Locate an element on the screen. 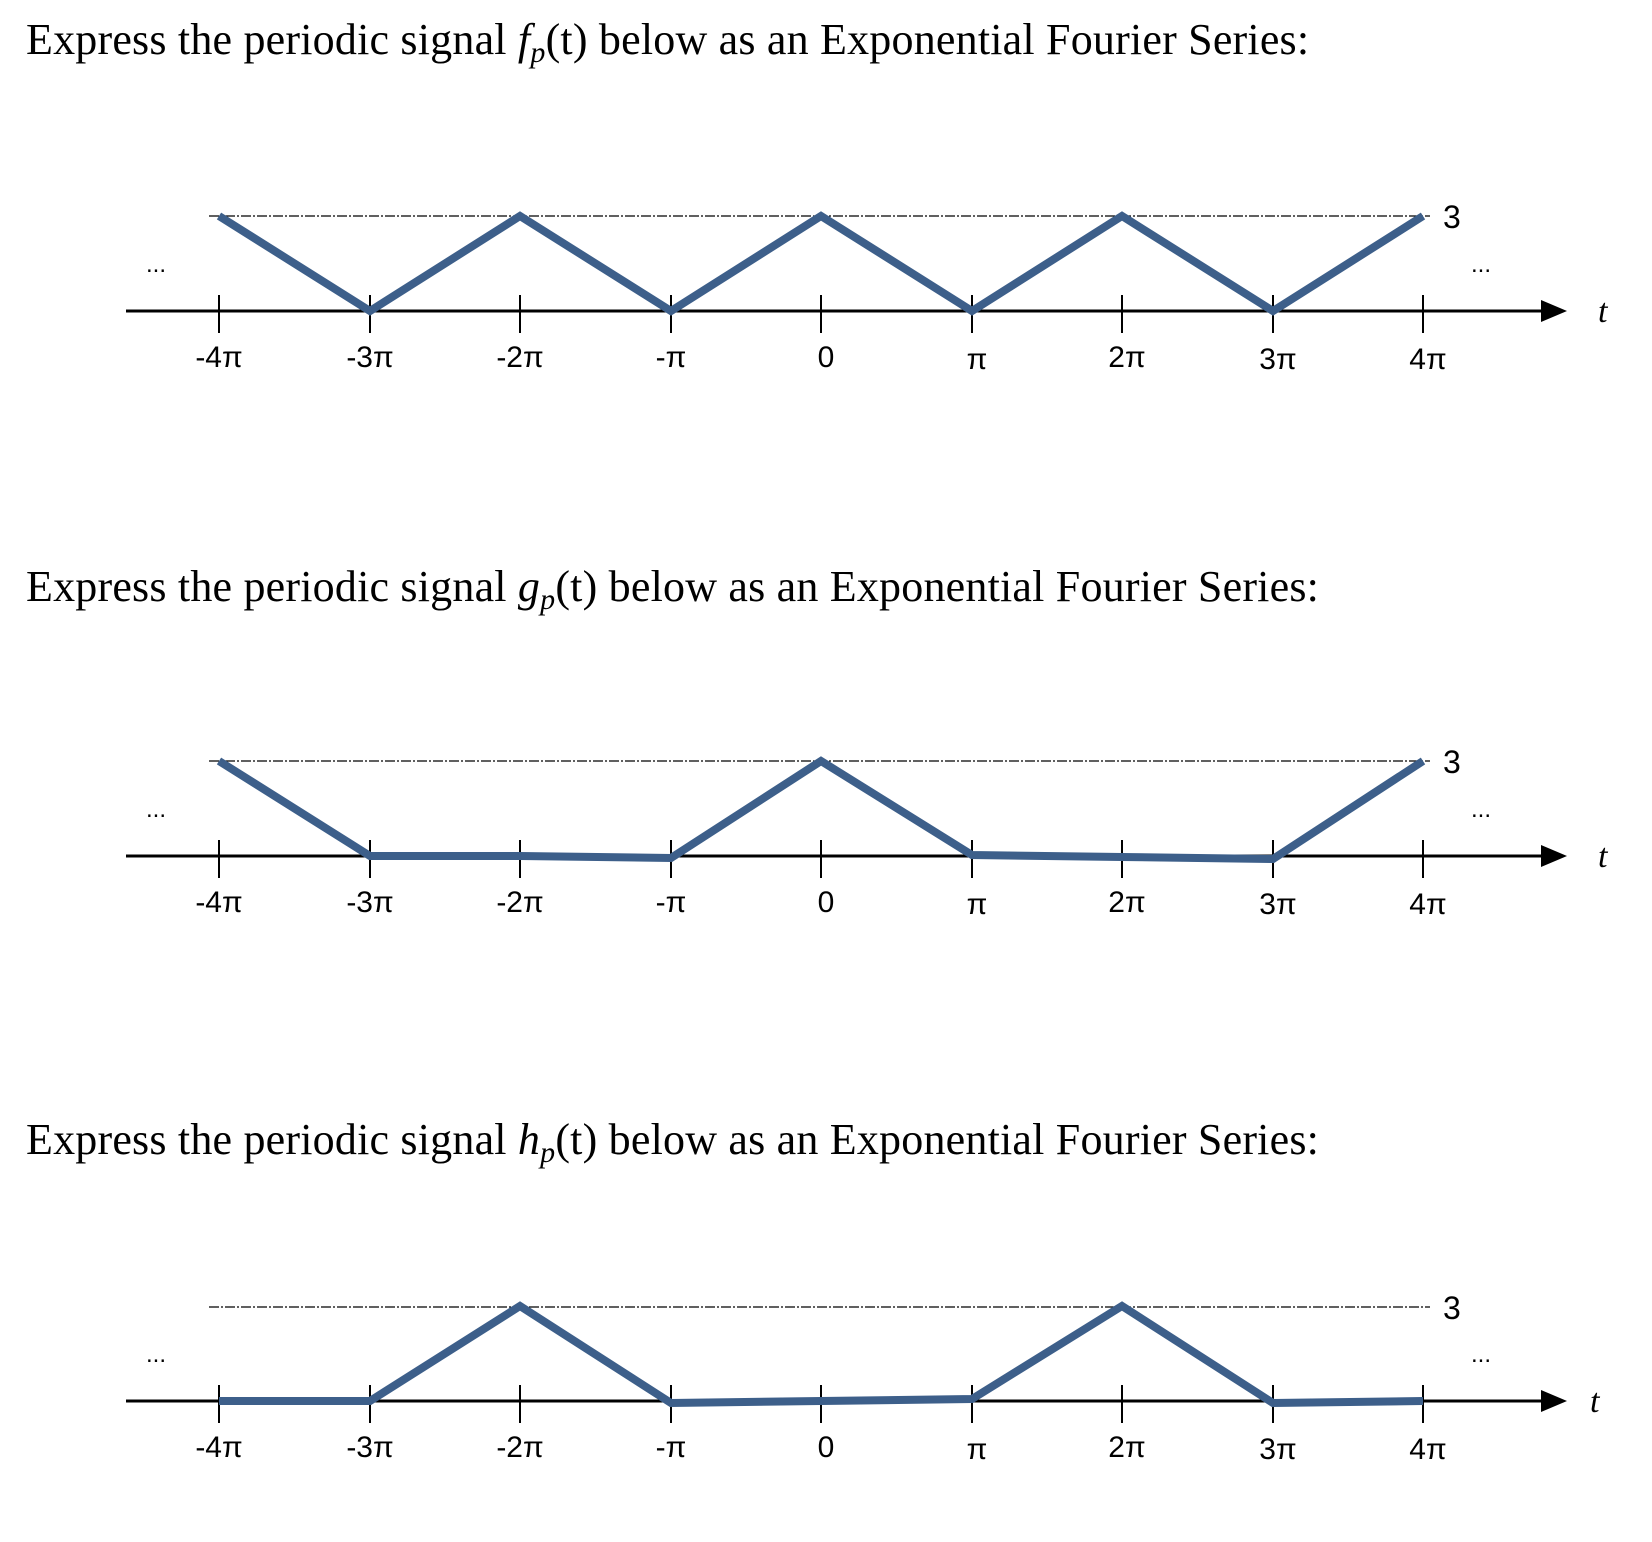  function-name: hp(t) is located at coordinates (557, 1141).